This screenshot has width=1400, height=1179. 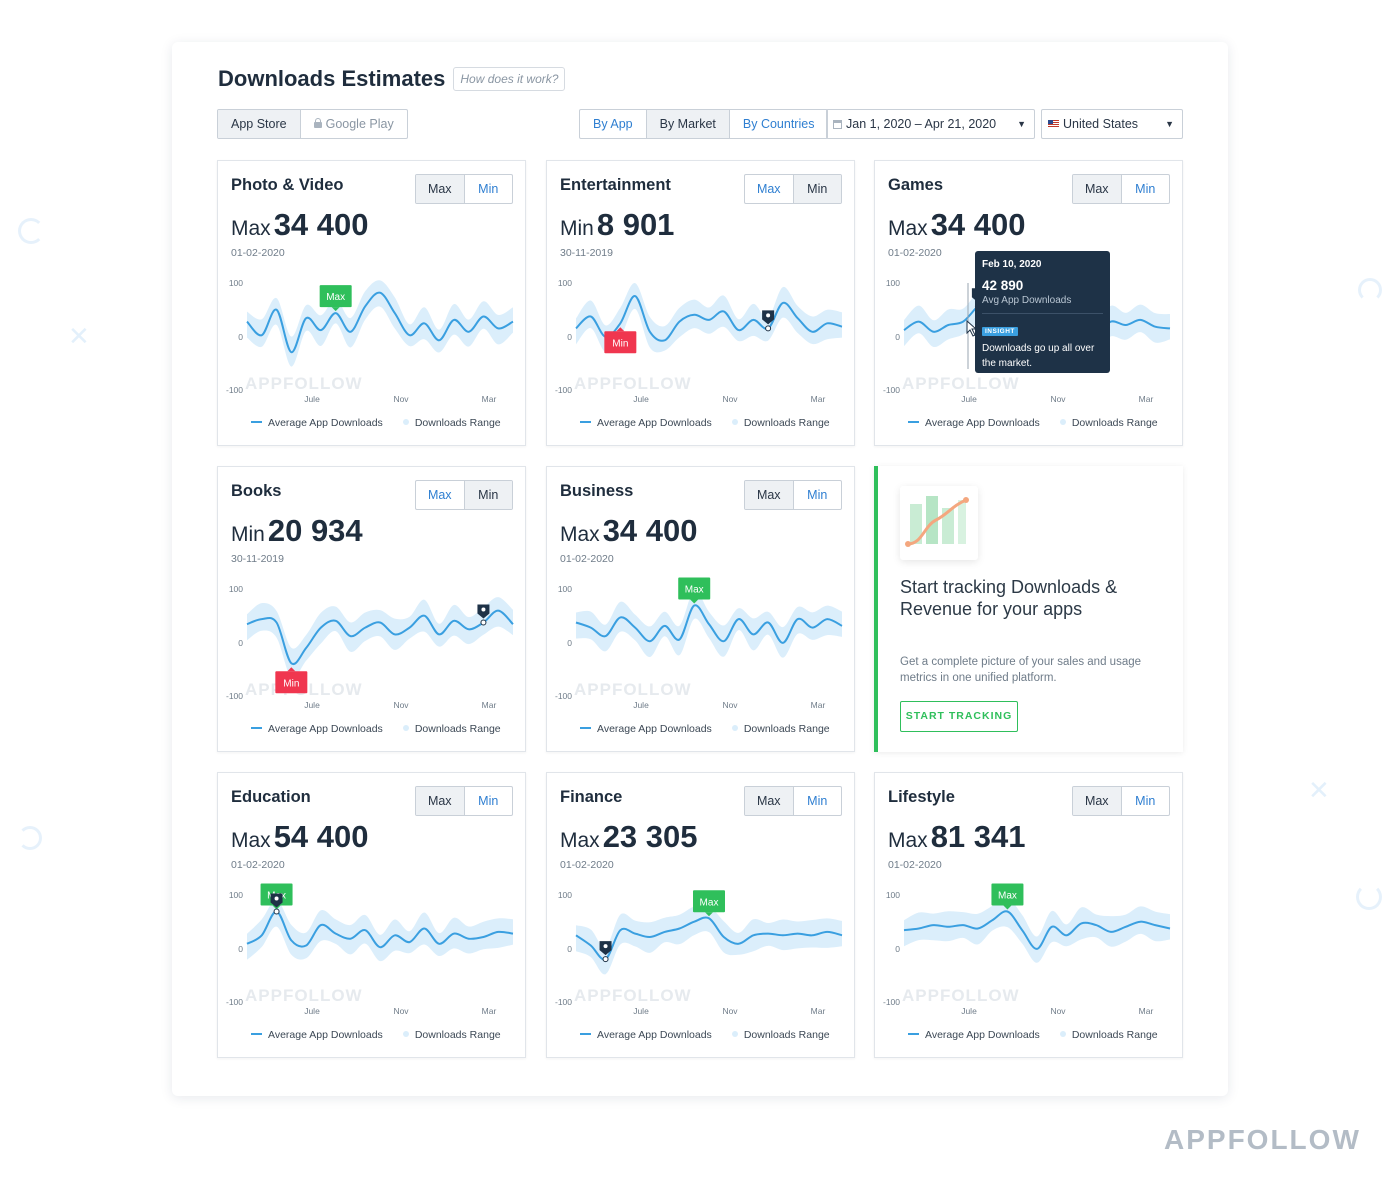 What do you see at coordinates (291, 683) in the screenshot?
I see `marker-label: Min` at bounding box center [291, 683].